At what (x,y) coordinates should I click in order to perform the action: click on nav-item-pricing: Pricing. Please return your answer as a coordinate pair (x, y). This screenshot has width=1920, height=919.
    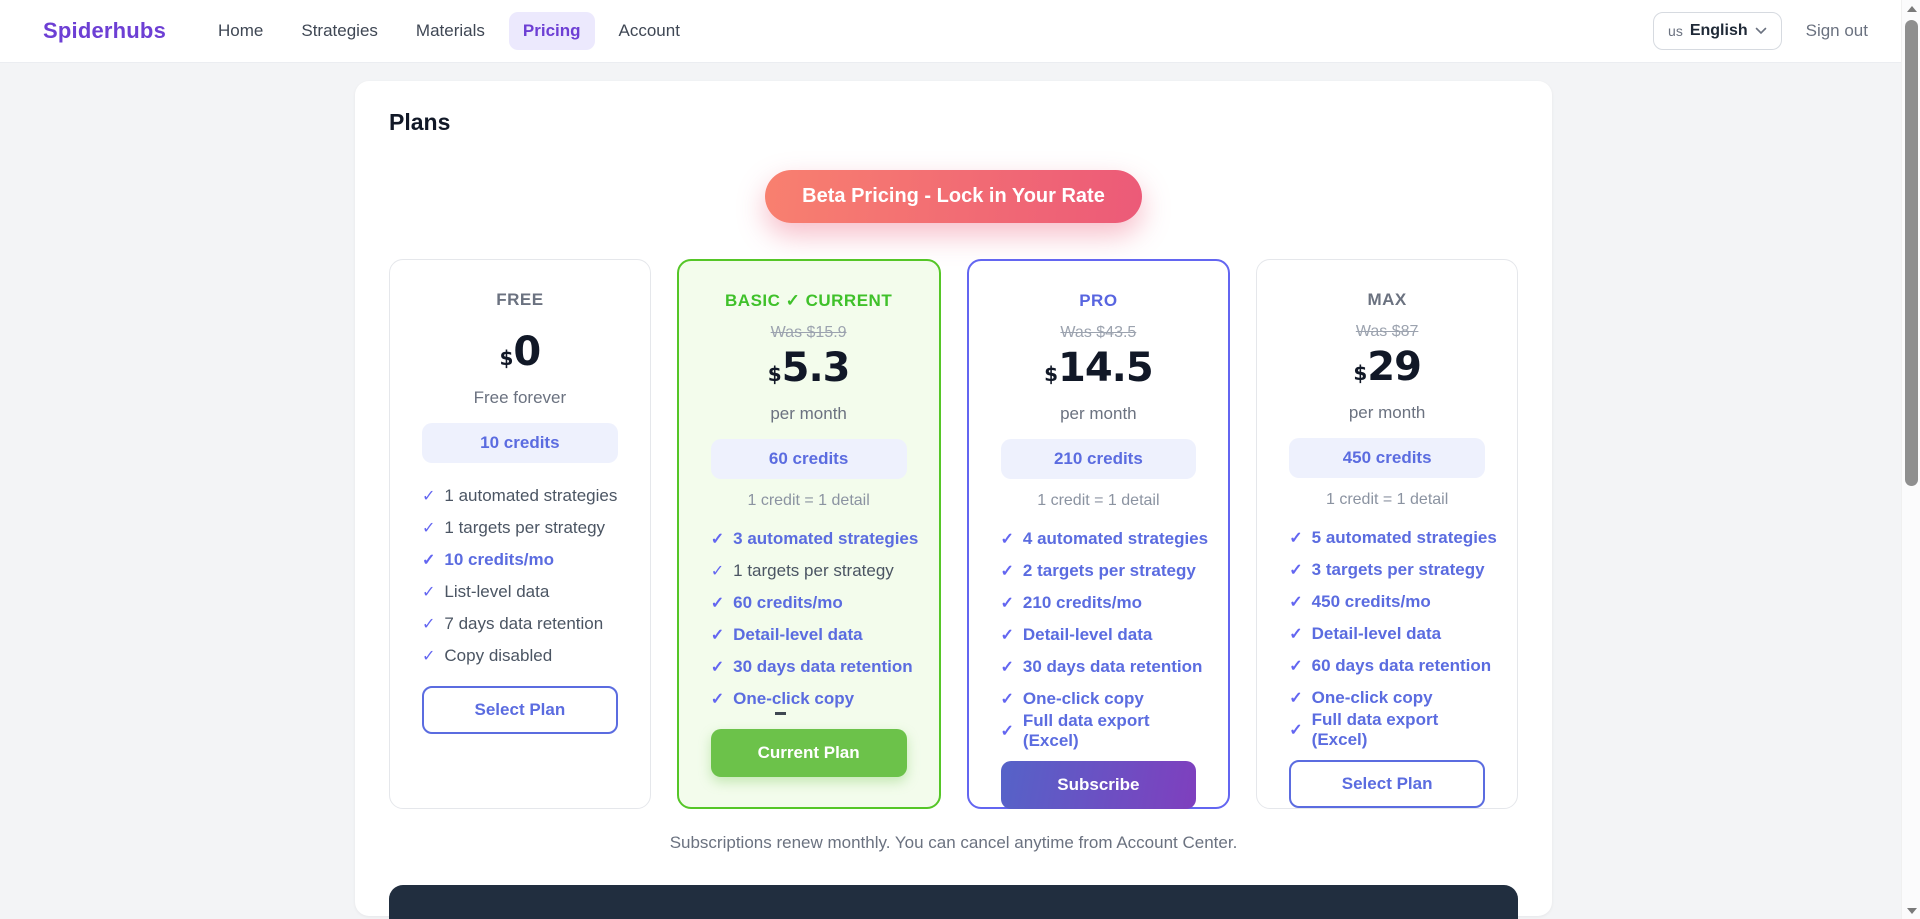
    Looking at the image, I should click on (551, 31).